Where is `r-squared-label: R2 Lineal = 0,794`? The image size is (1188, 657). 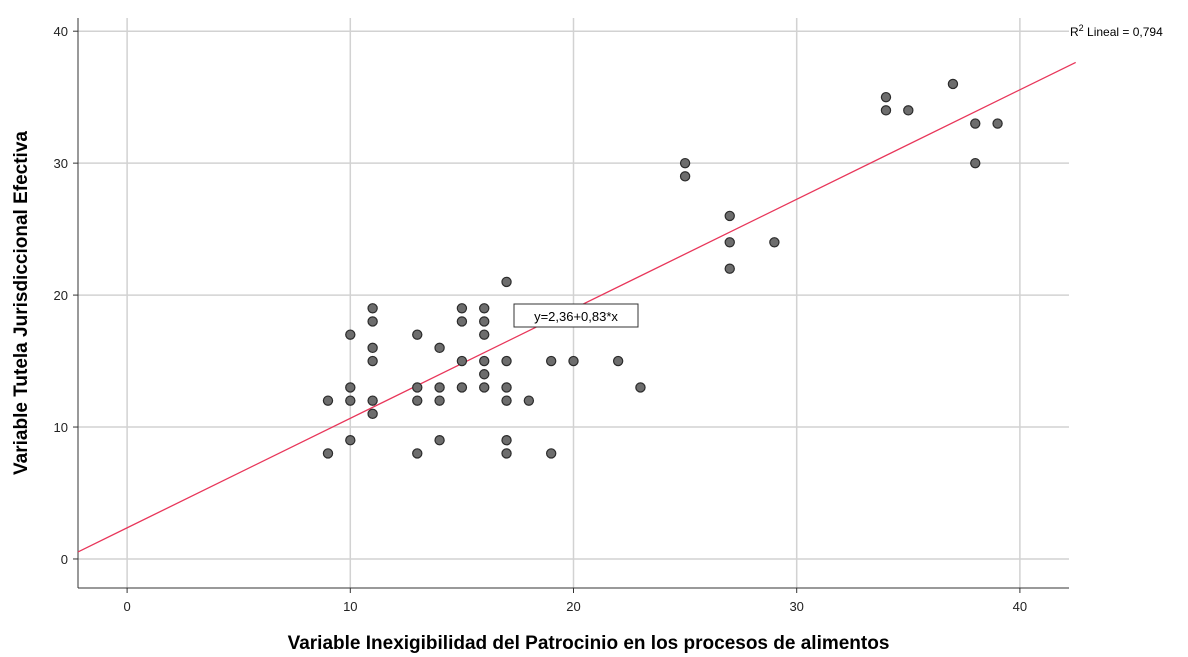
r-squared-label: R2 Lineal = 0,794 is located at coordinates (1116, 31).